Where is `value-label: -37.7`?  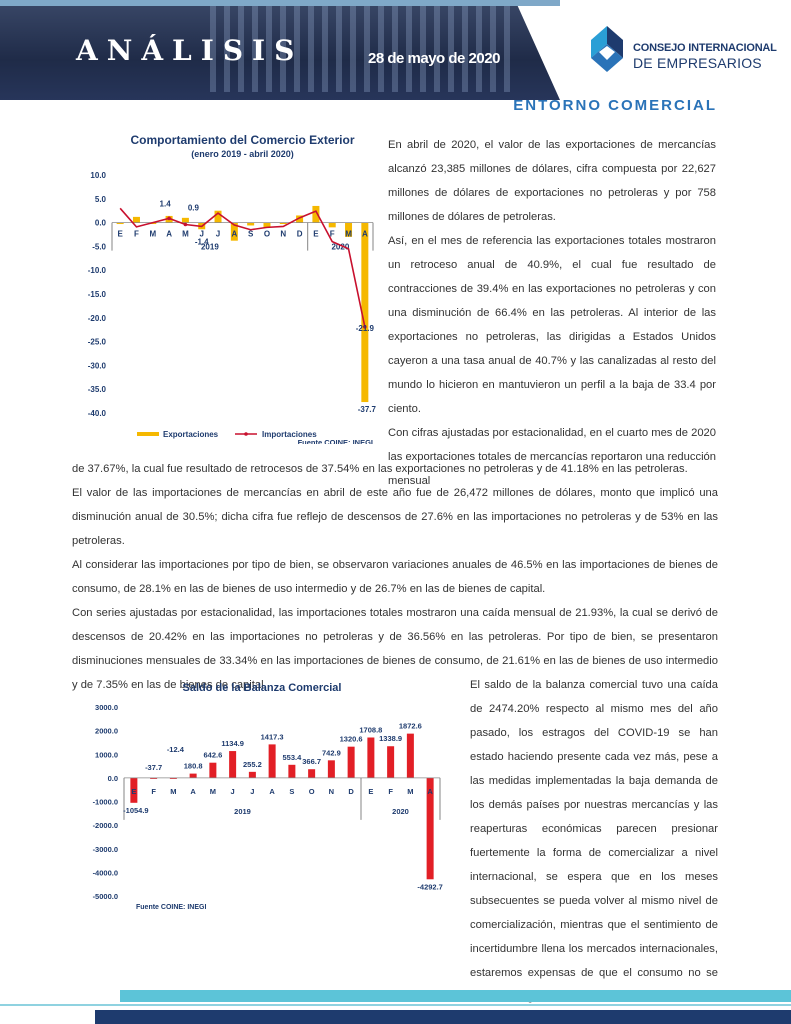 value-label: -37.7 is located at coordinates (153, 767).